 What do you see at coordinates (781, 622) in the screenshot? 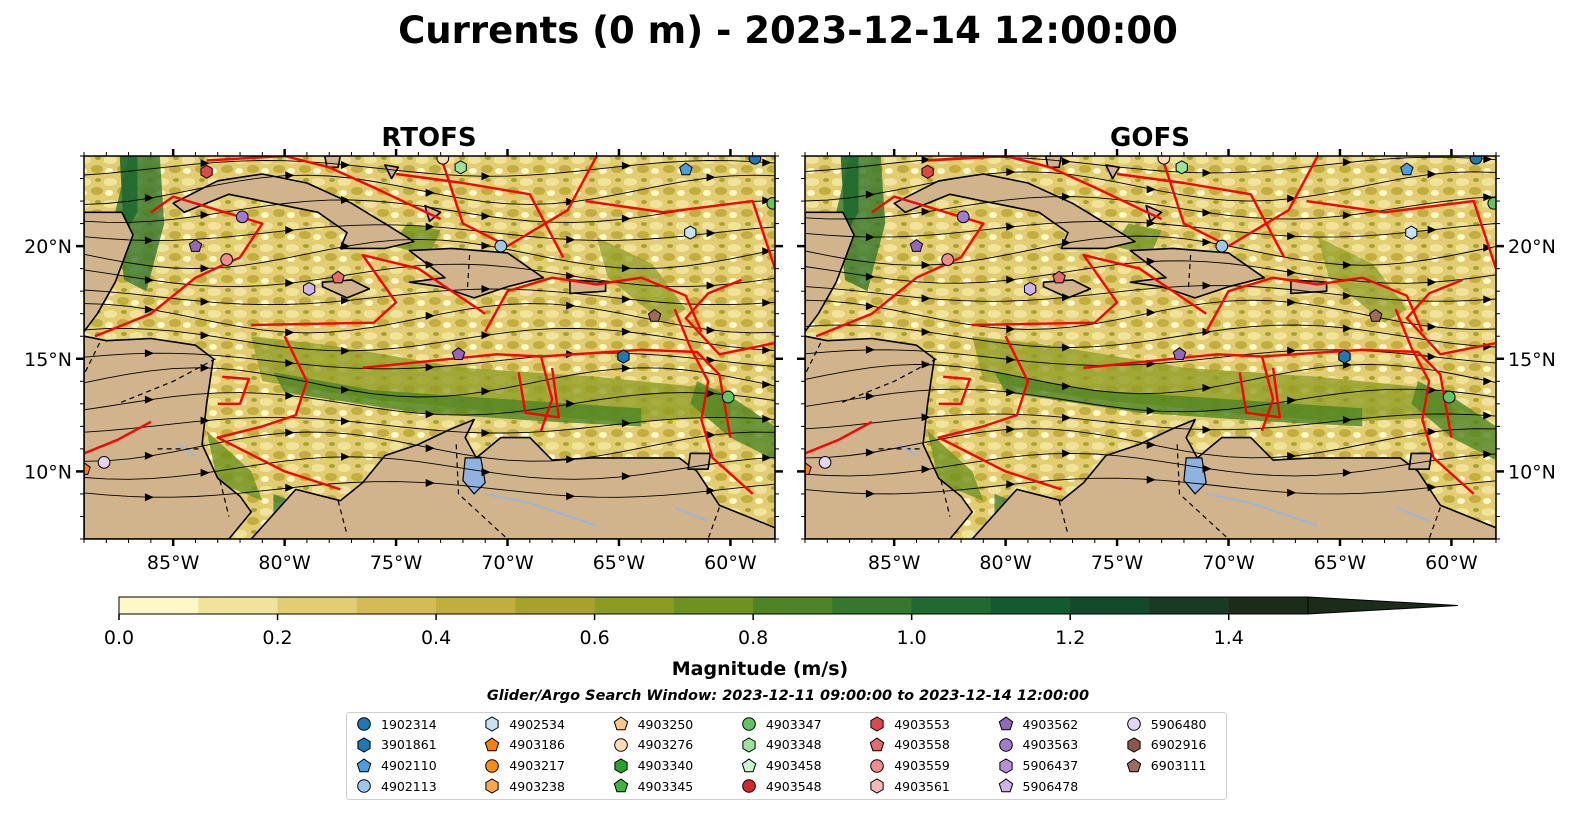
I see `colorbar: 0.0 0.2 0.4 0.6 0.8 1.0 1.2 1.4` at bounding box center [781, 622].